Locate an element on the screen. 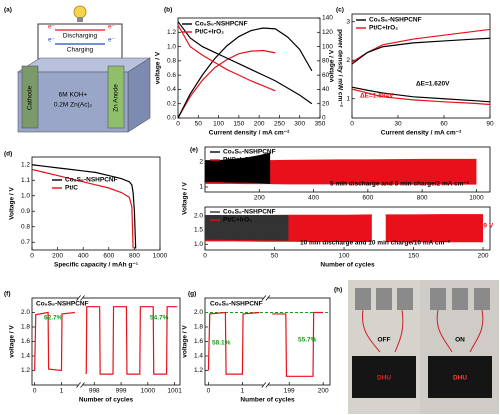  y2-tick-label: 100 is located at coordinates (327, 46).